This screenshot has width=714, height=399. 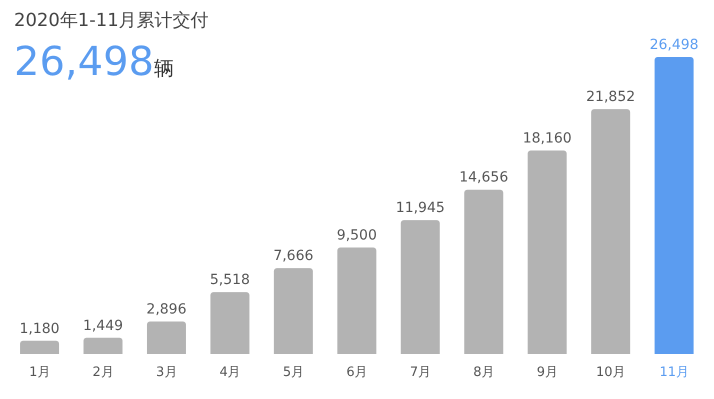 I want to click on x-tick-label: 1月, so click(x=39, y=372).